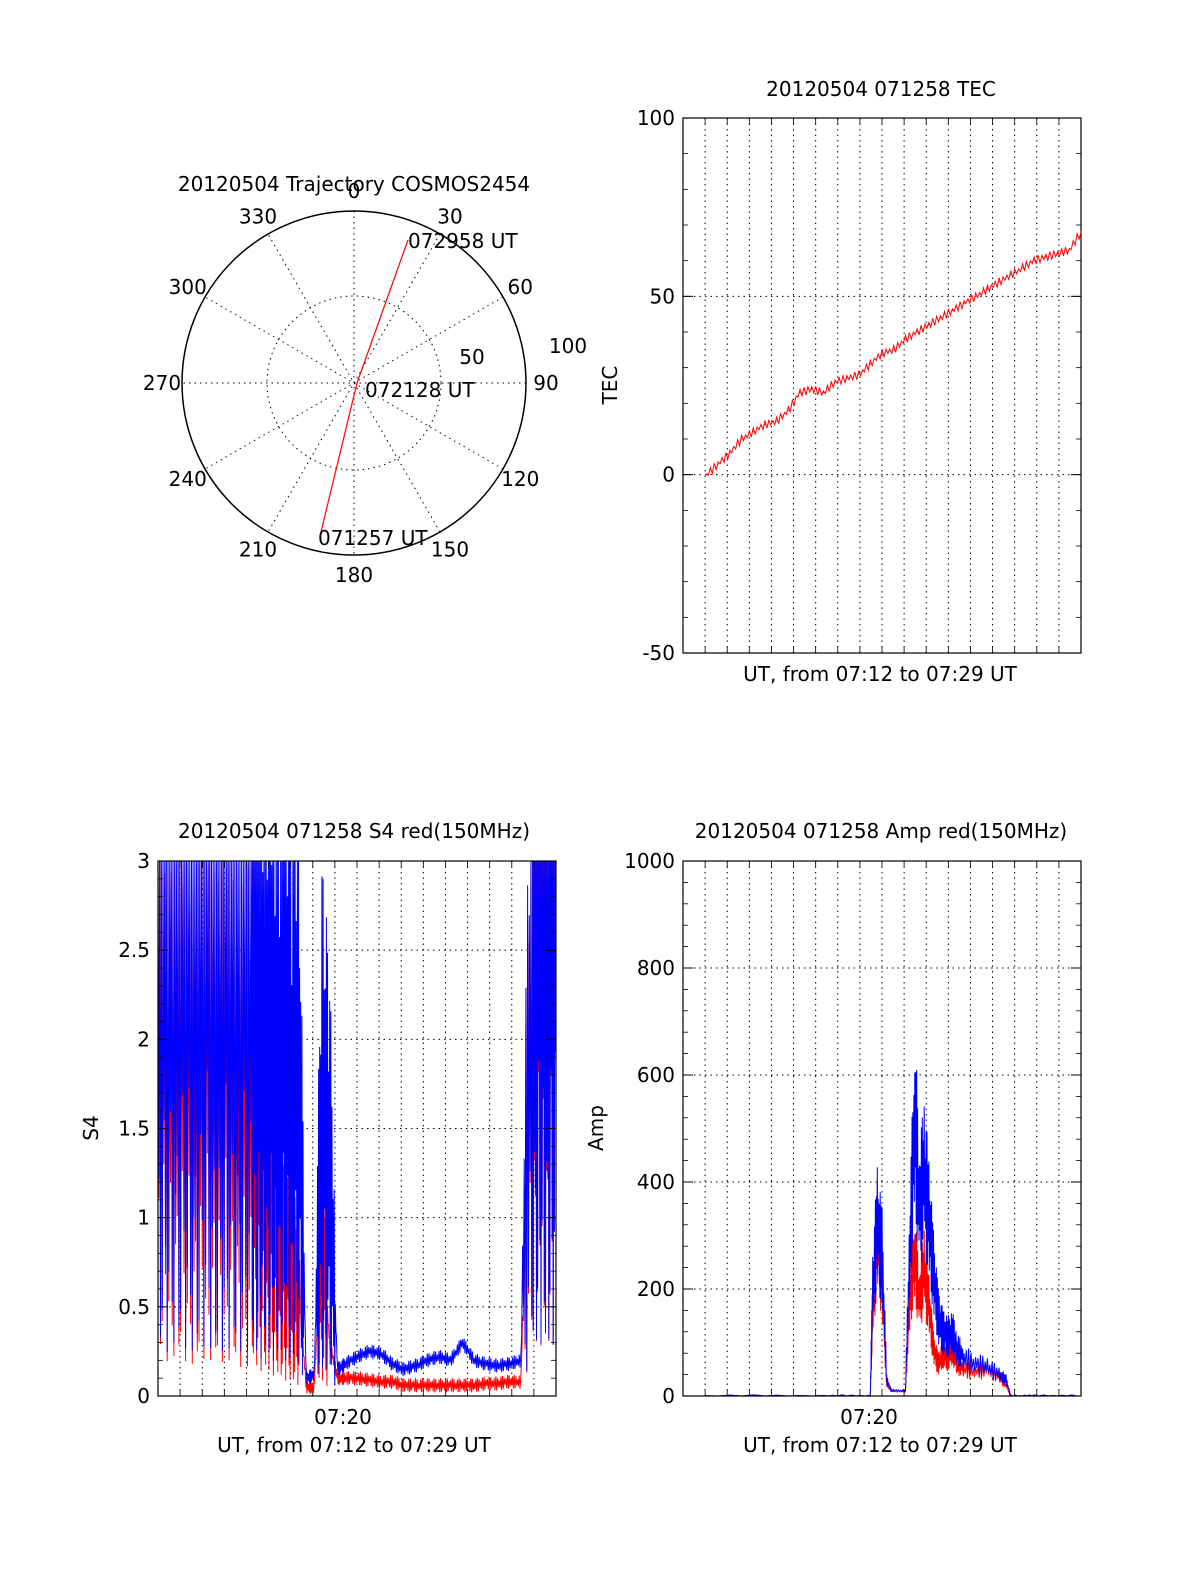 The image size is (1200, 1575). I want to click on amp-x-tick-0720: 07:20, so click(869, 1417).